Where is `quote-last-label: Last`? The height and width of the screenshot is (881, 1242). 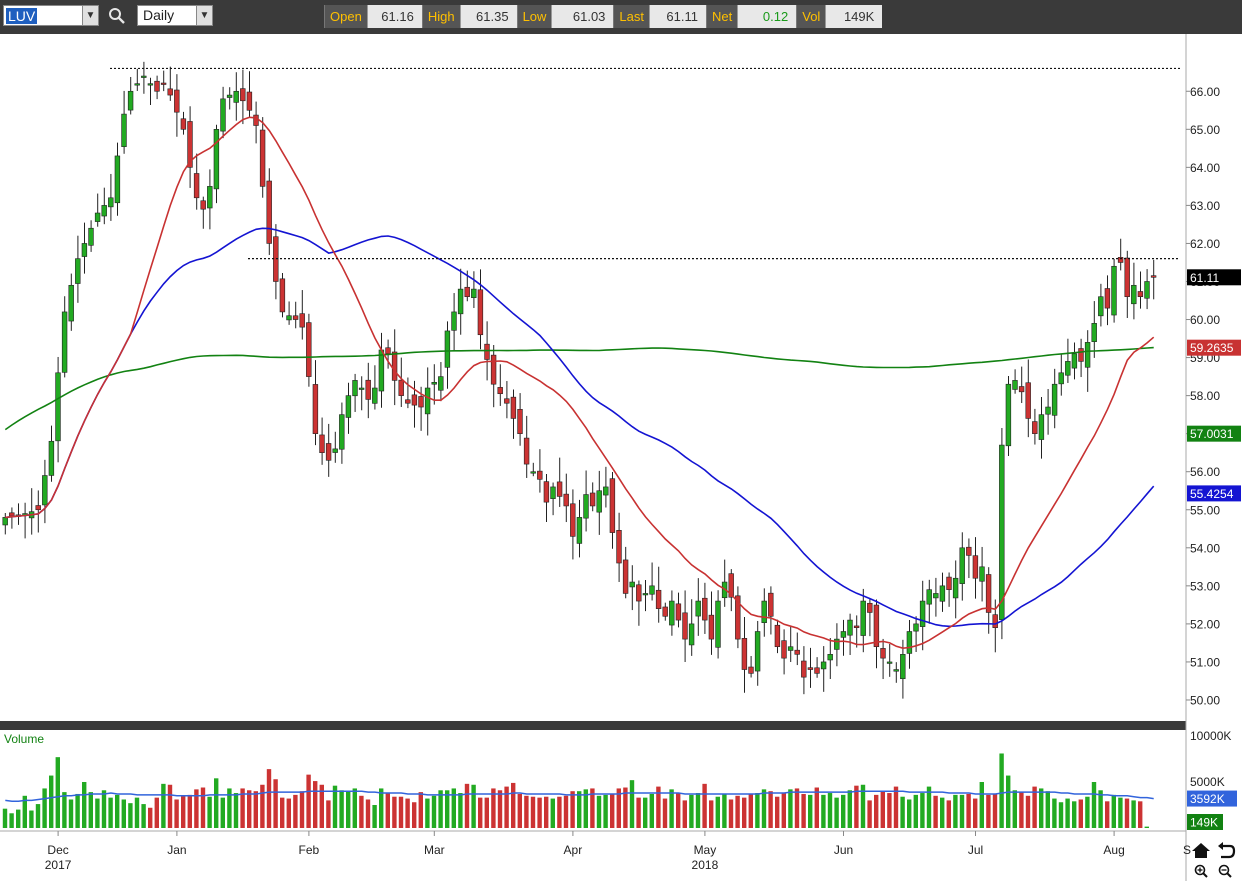 quote-last-label: Last is located at coordinates (631, 16).